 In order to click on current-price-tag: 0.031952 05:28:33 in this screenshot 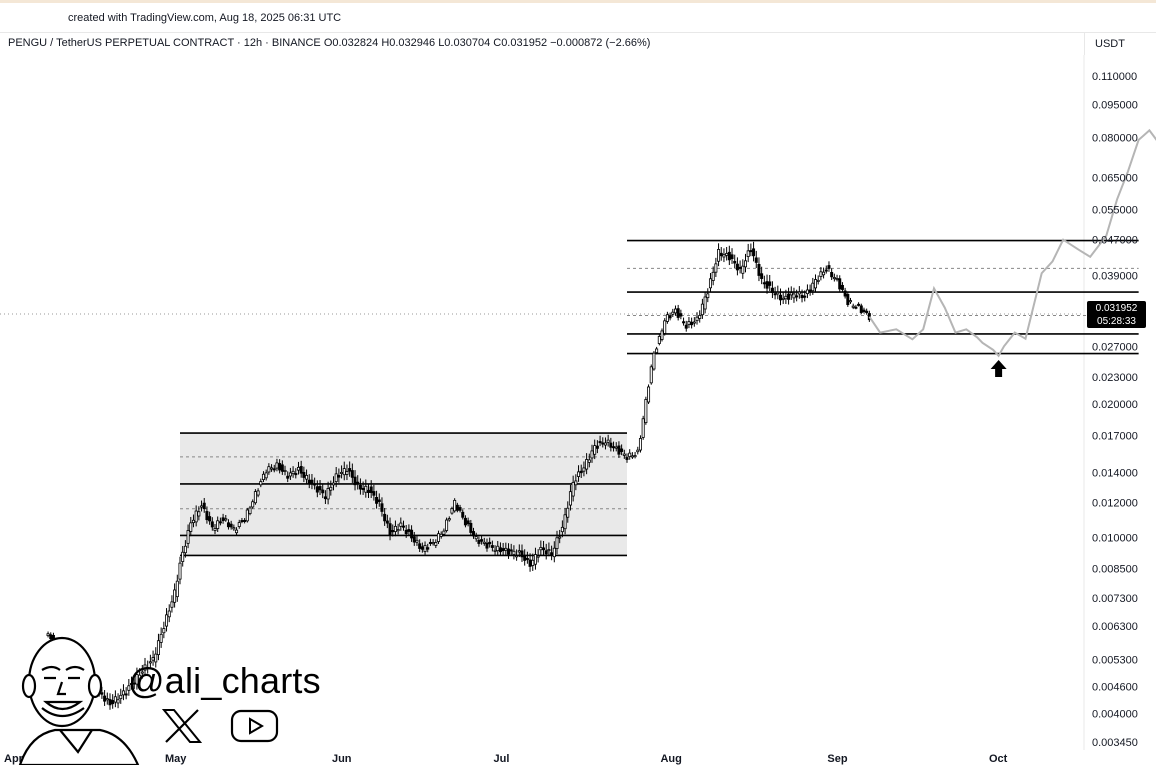, I will do `click(1116, 314)`.